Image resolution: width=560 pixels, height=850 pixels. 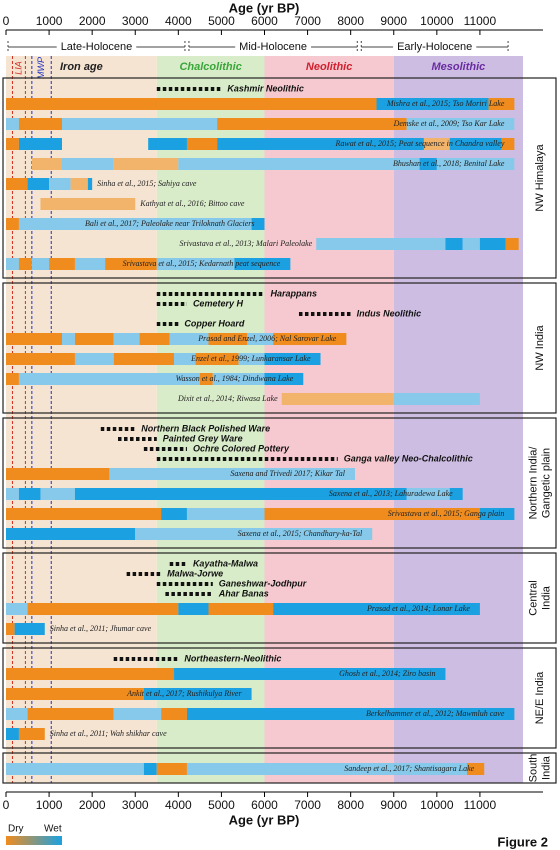 I want to click on region-label: Gangetic plain, so click(x=546, y=483).